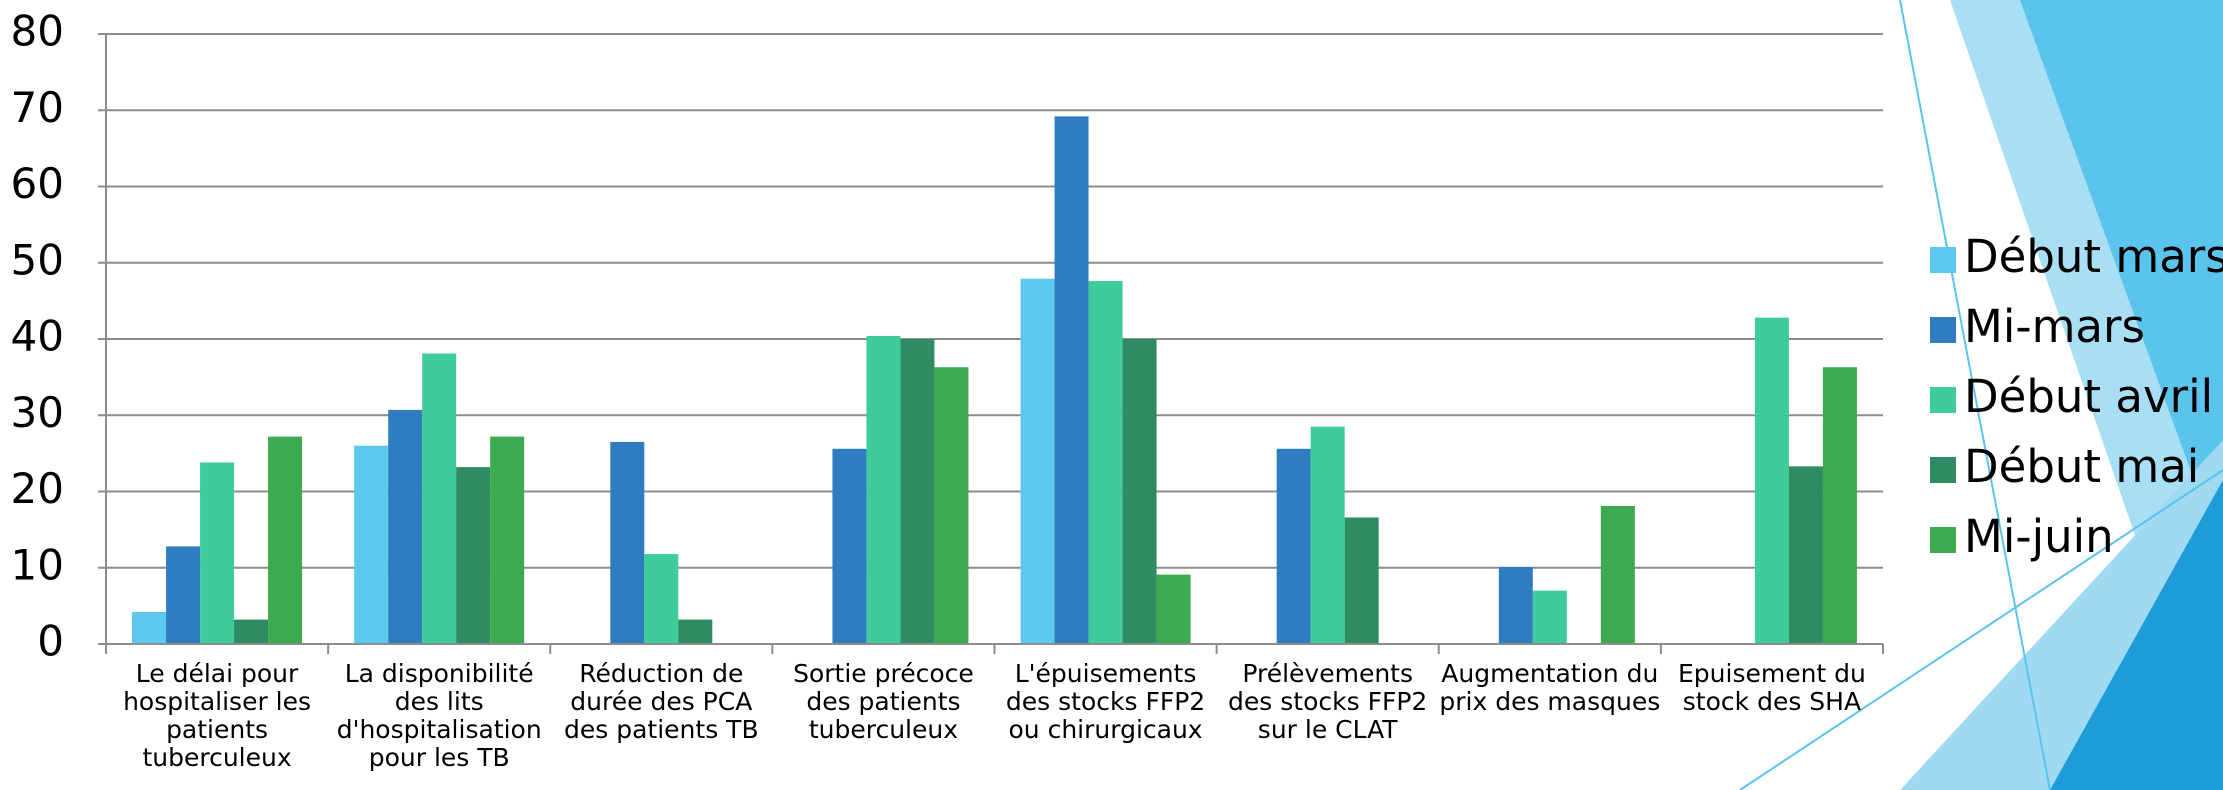  Describe the element at coordinates (37, 564) in the screenshot. I see `y-tick-label: 10` at that location.